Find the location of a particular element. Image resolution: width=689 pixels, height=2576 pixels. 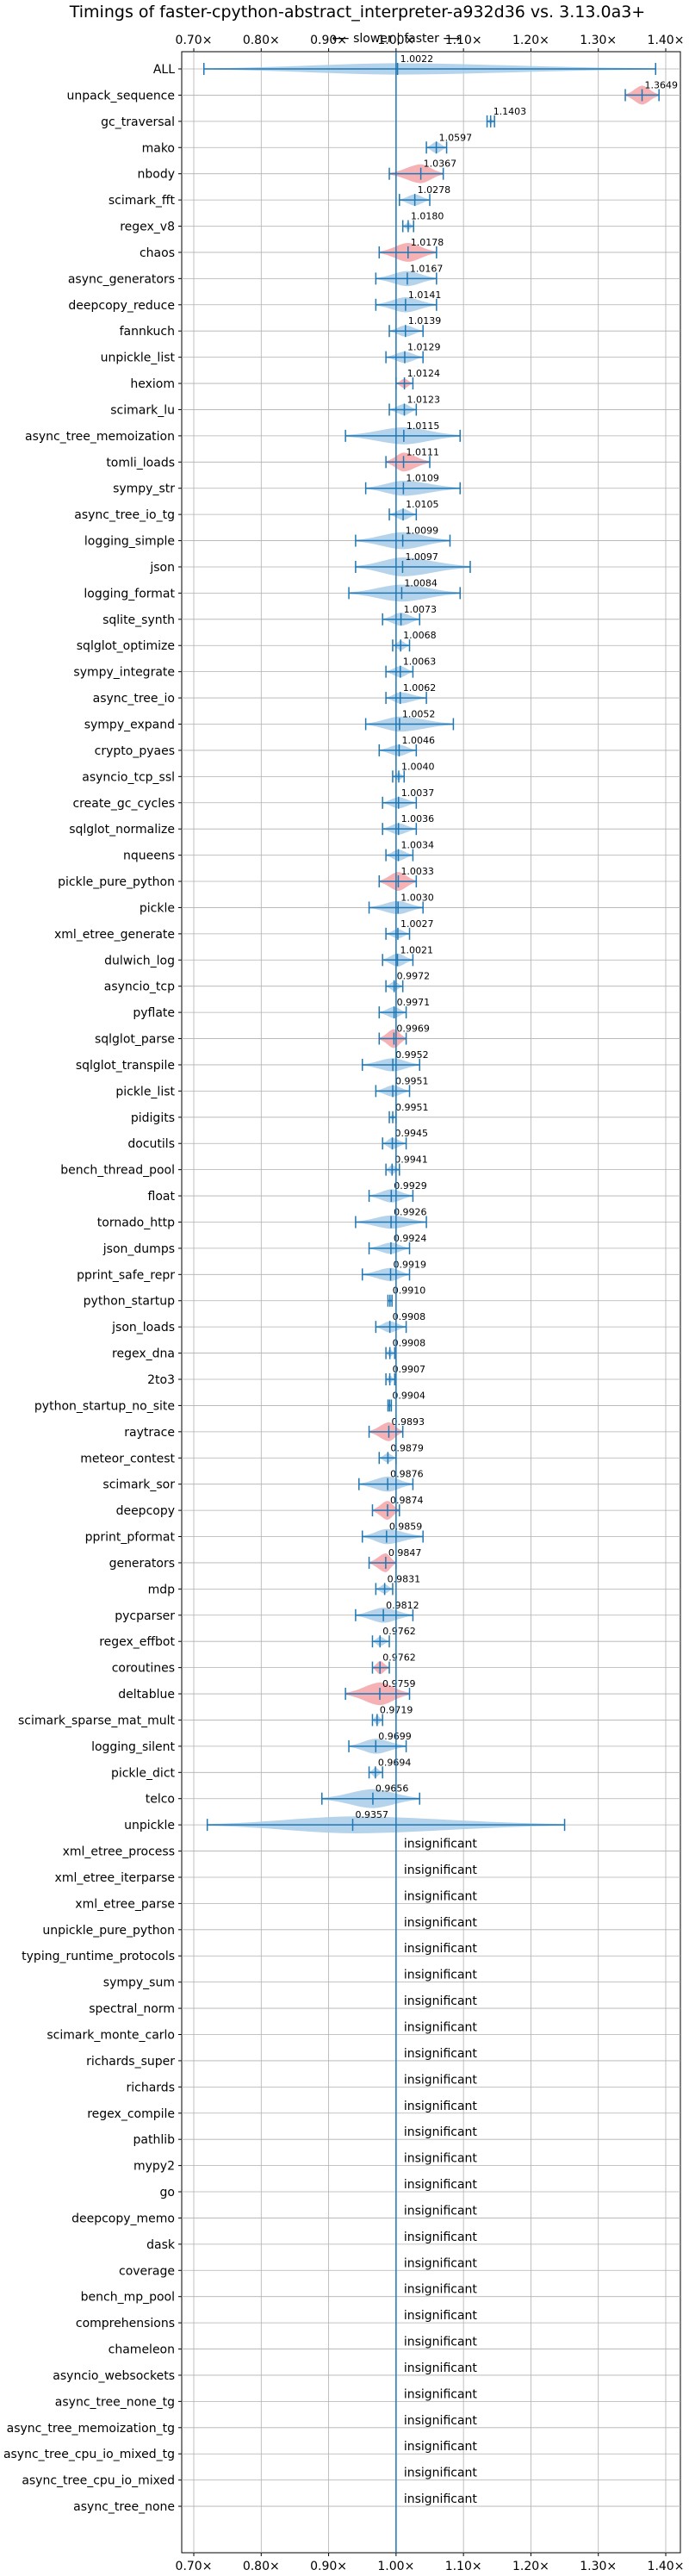

value-label: 0.9929 is located at coordinates (410, 1186).